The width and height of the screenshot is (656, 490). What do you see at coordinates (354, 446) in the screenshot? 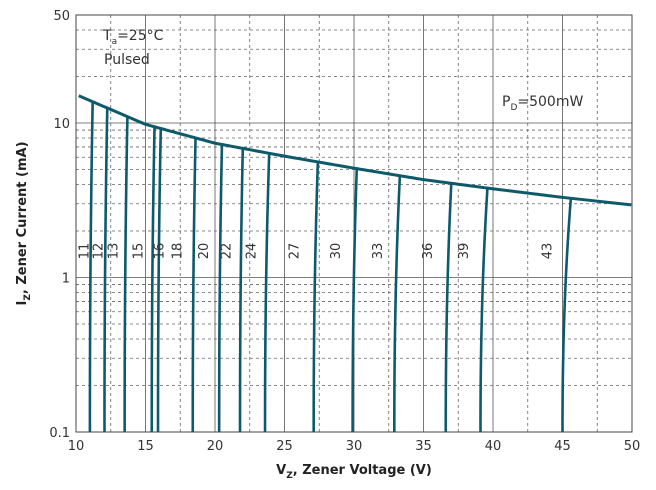
I see `x-tick-label: 30` at bounding box center [354, 446].